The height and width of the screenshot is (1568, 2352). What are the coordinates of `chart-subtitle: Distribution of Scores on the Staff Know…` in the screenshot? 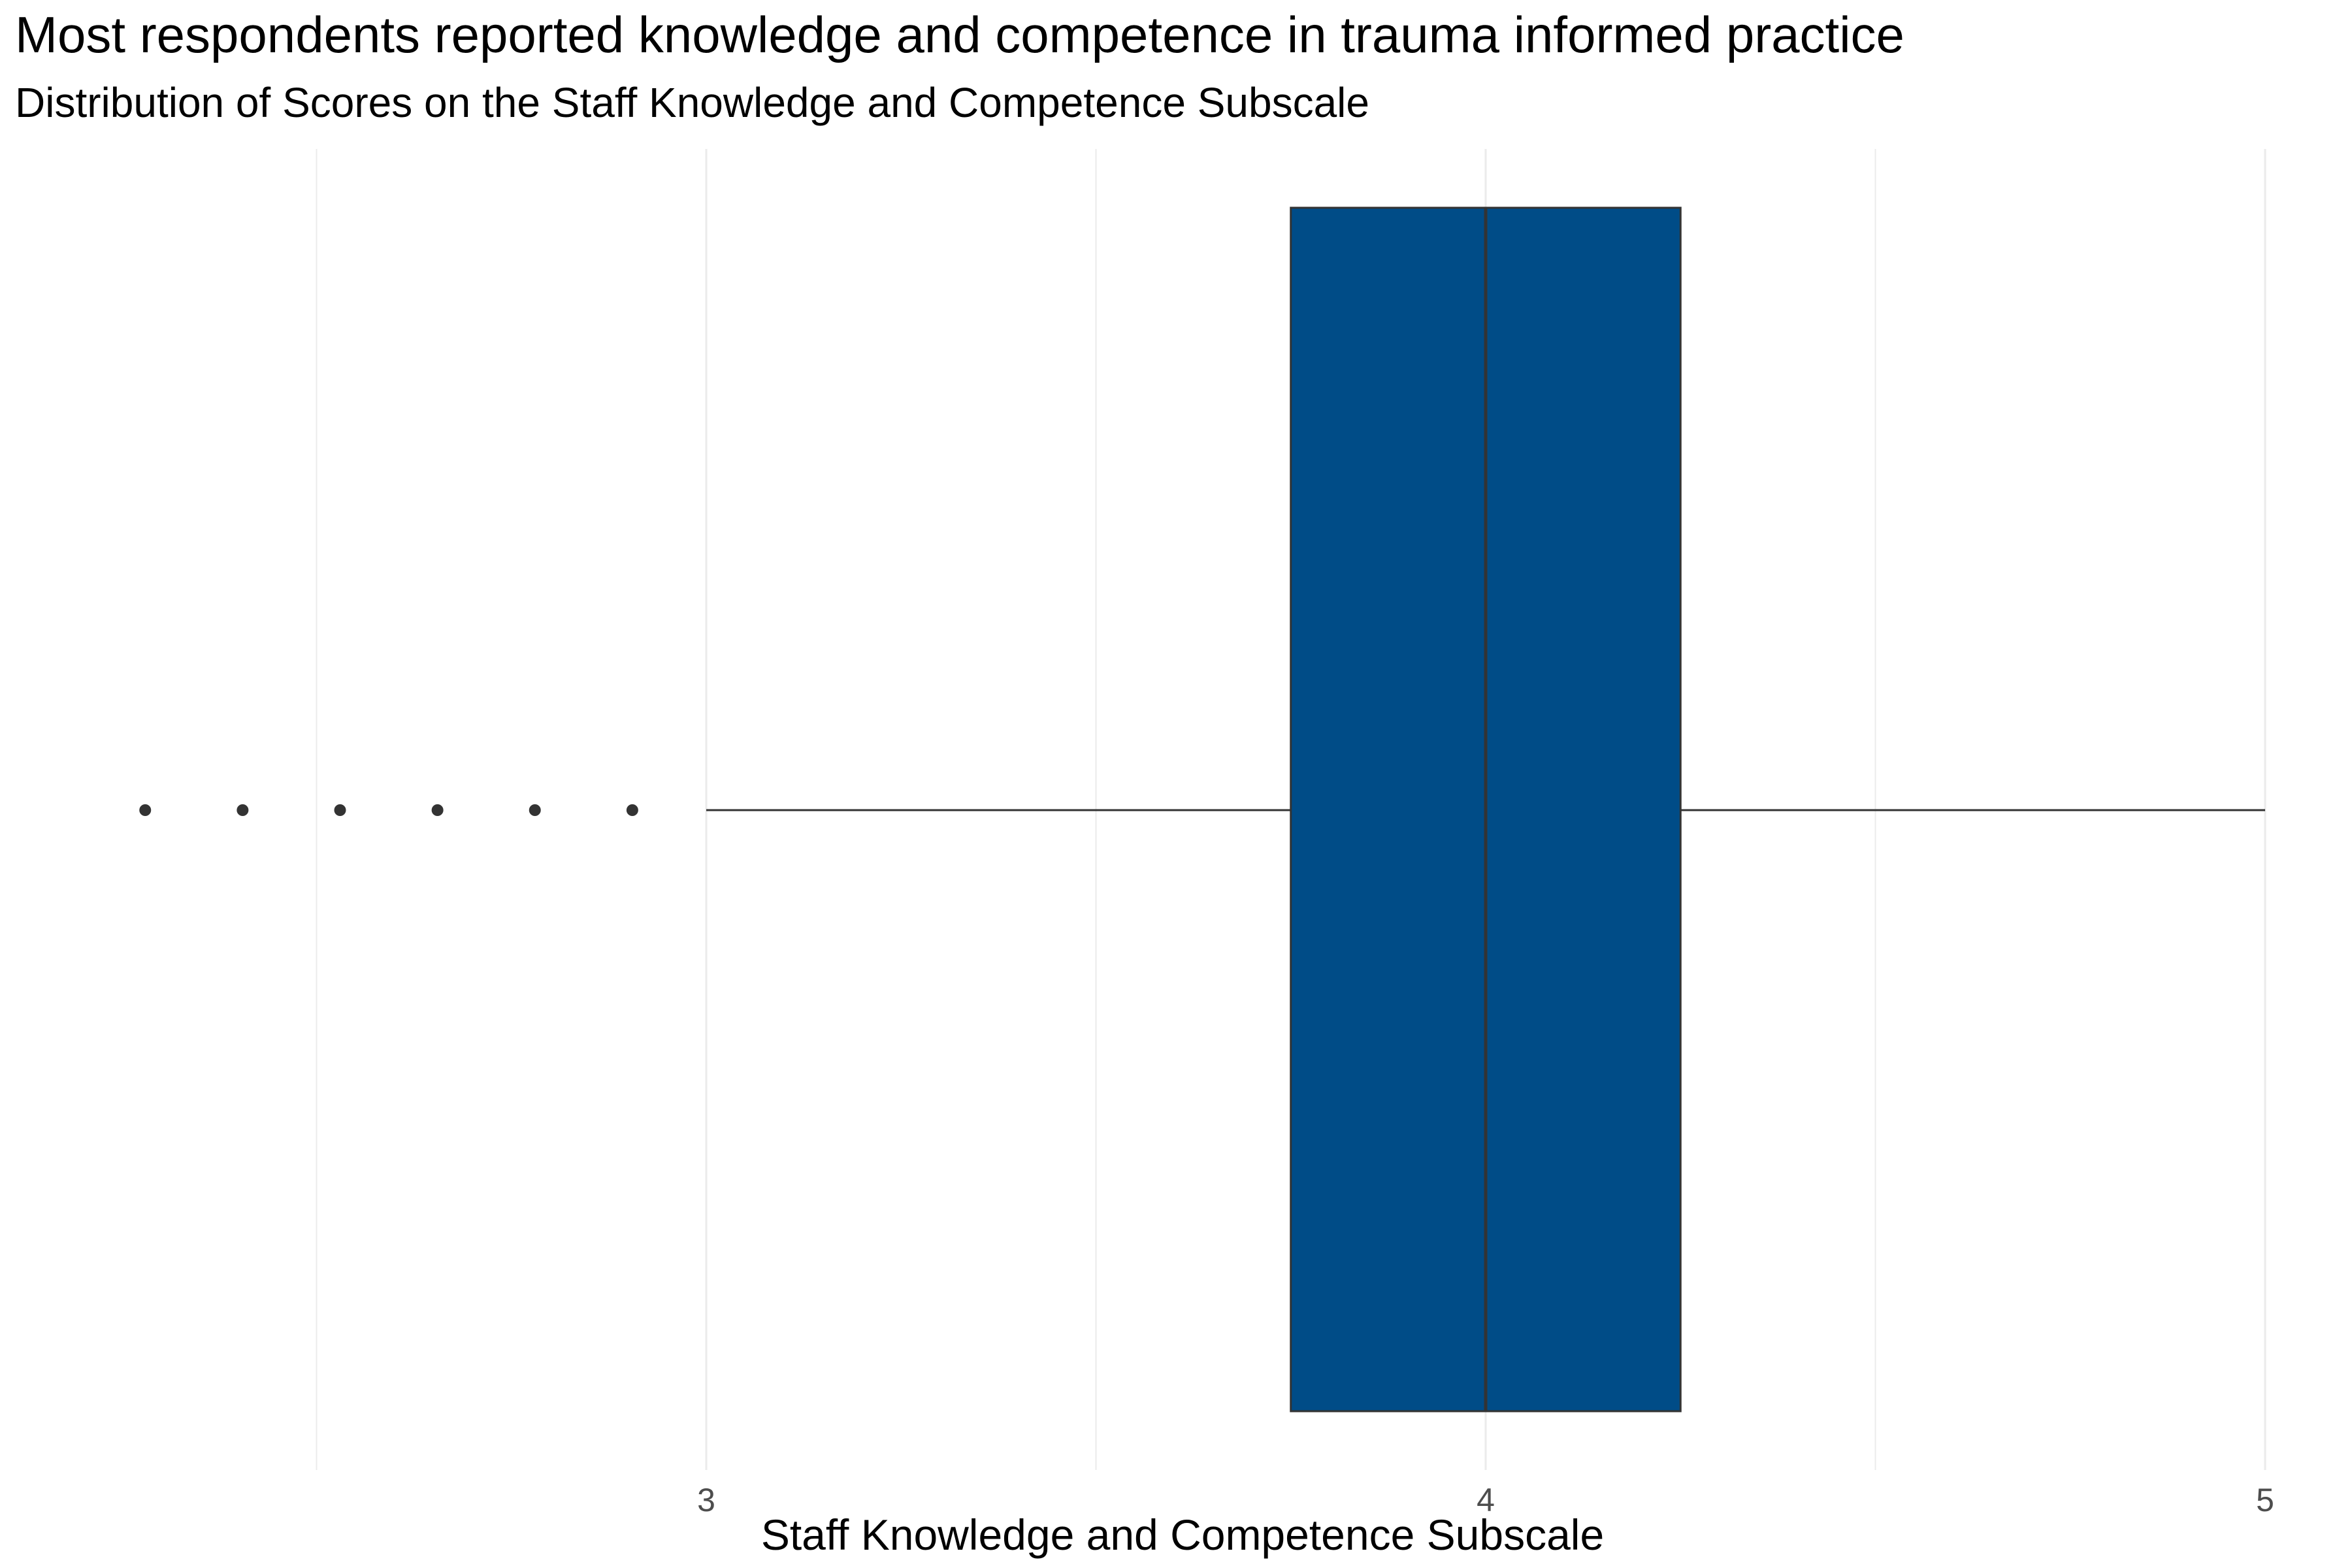 It's located at (692, 102).